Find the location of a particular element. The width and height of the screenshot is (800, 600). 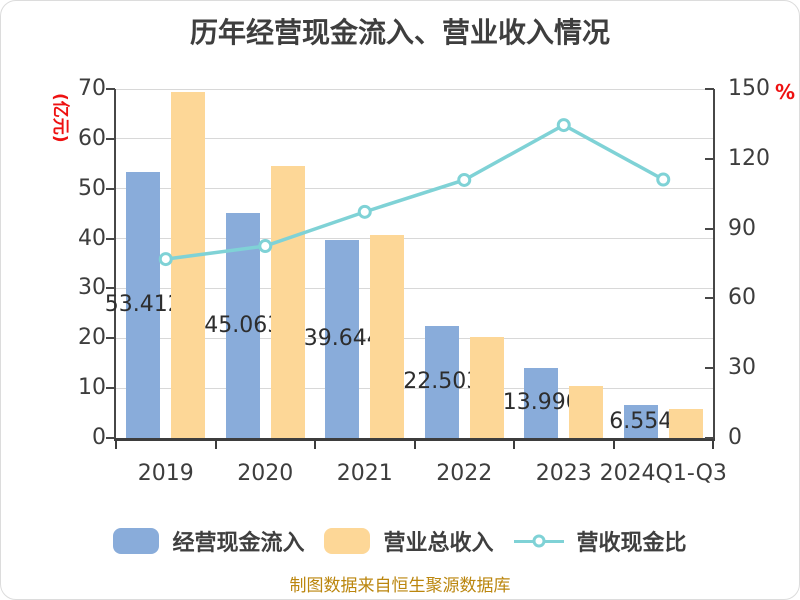

chart-title: 历年经营现金流入、营业收入情况 is located at coordinates (399, 32).